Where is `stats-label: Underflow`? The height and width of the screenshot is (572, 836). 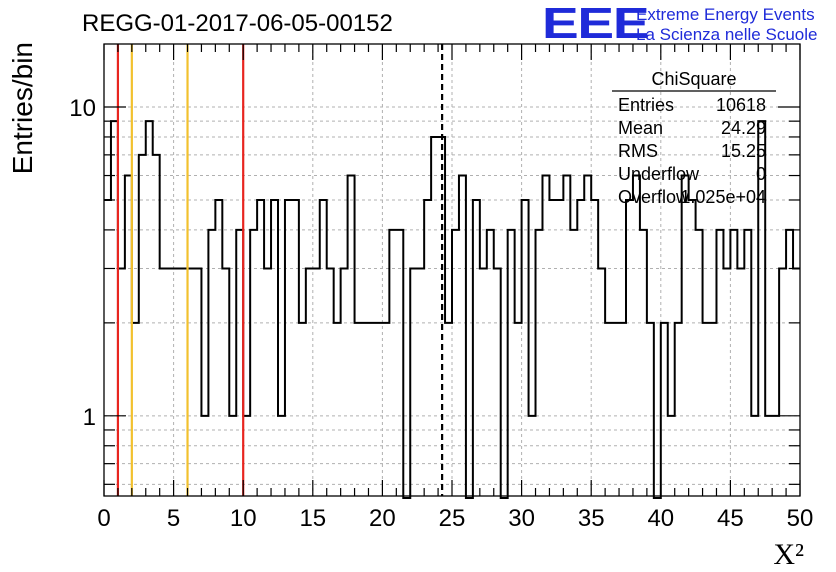
stats-label: Underflow is located at coordinates (659, 174).